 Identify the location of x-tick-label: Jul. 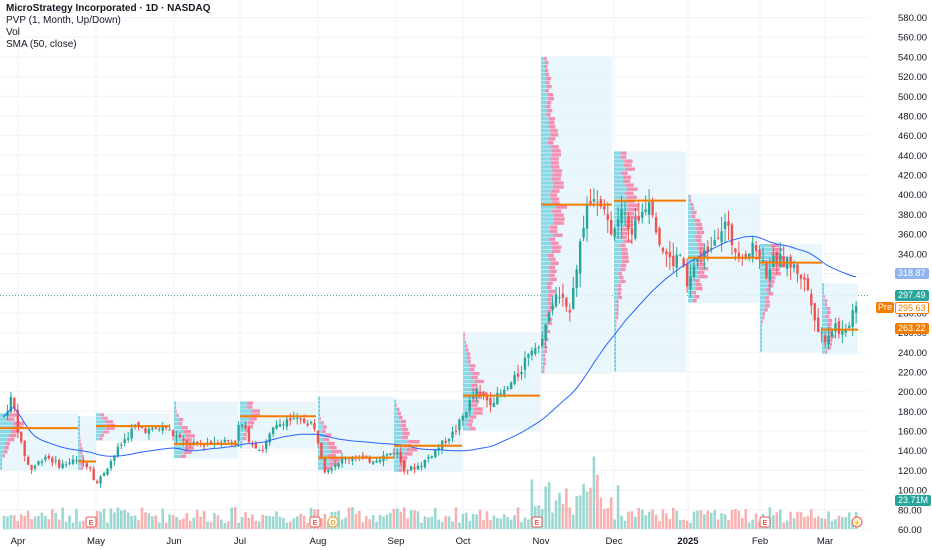
(240, 541).